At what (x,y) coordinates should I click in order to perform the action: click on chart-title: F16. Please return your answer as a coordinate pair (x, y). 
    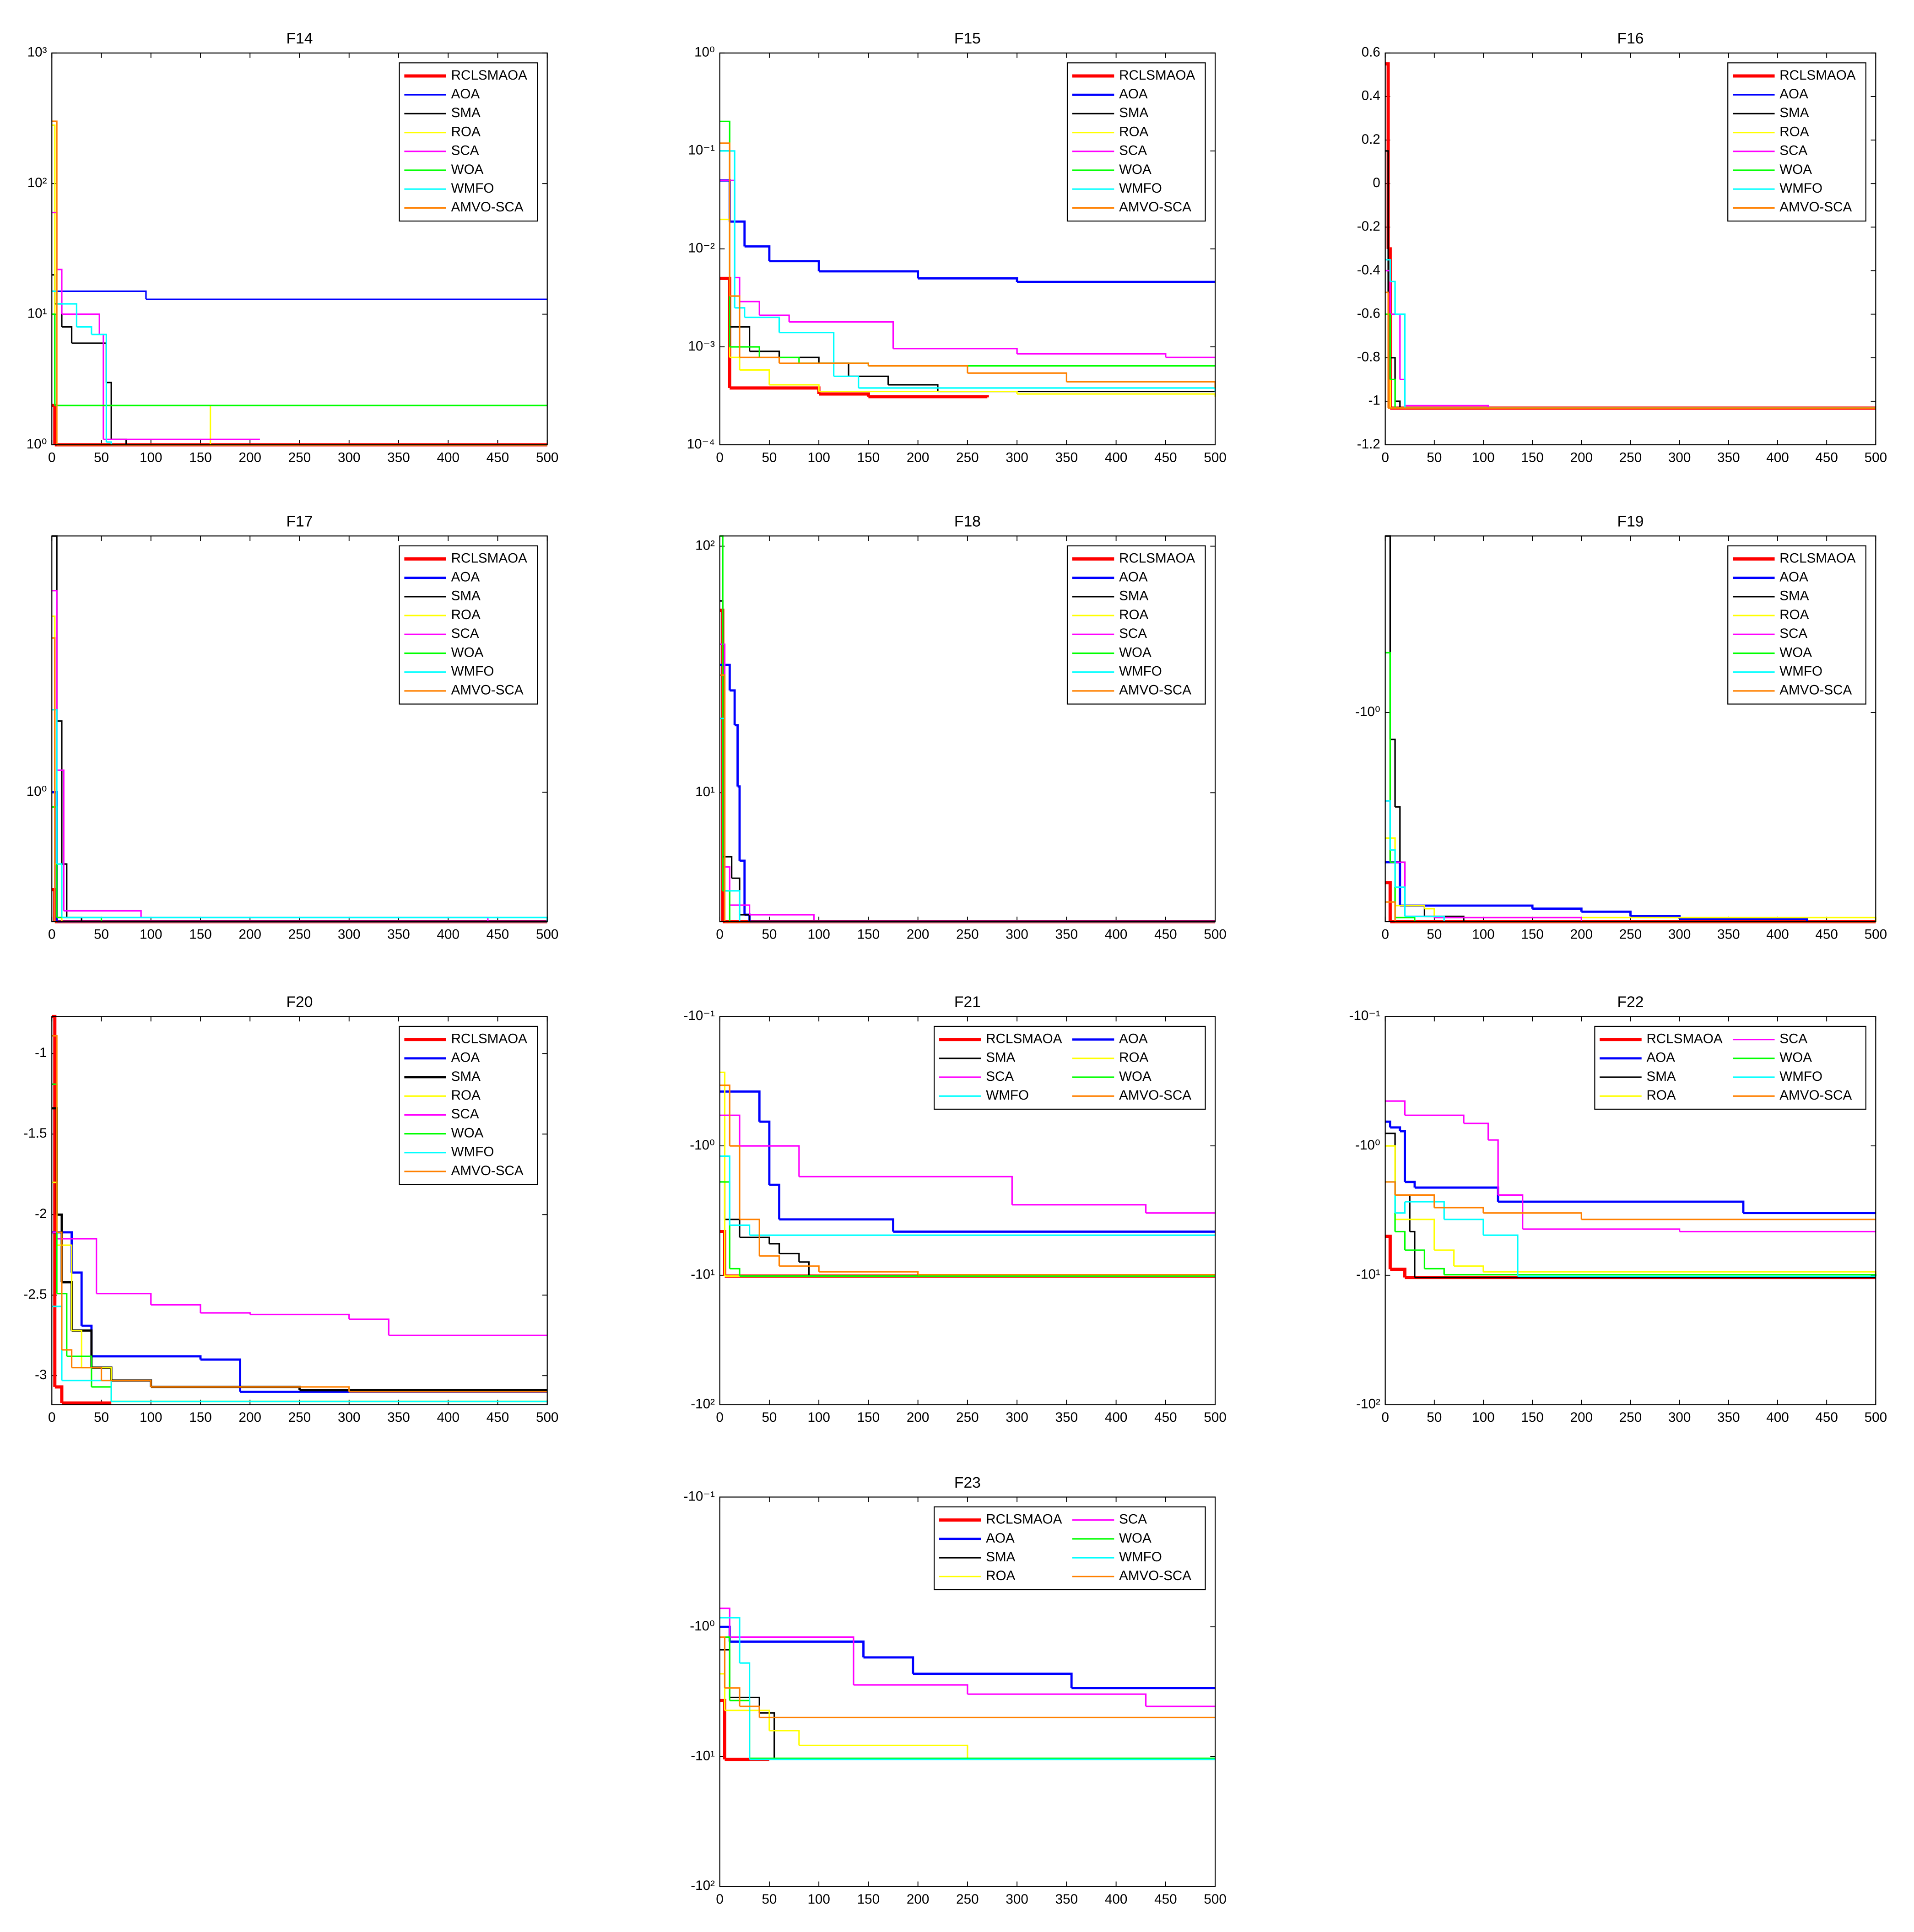
    Looking at the image, I should click on (1631, 39).